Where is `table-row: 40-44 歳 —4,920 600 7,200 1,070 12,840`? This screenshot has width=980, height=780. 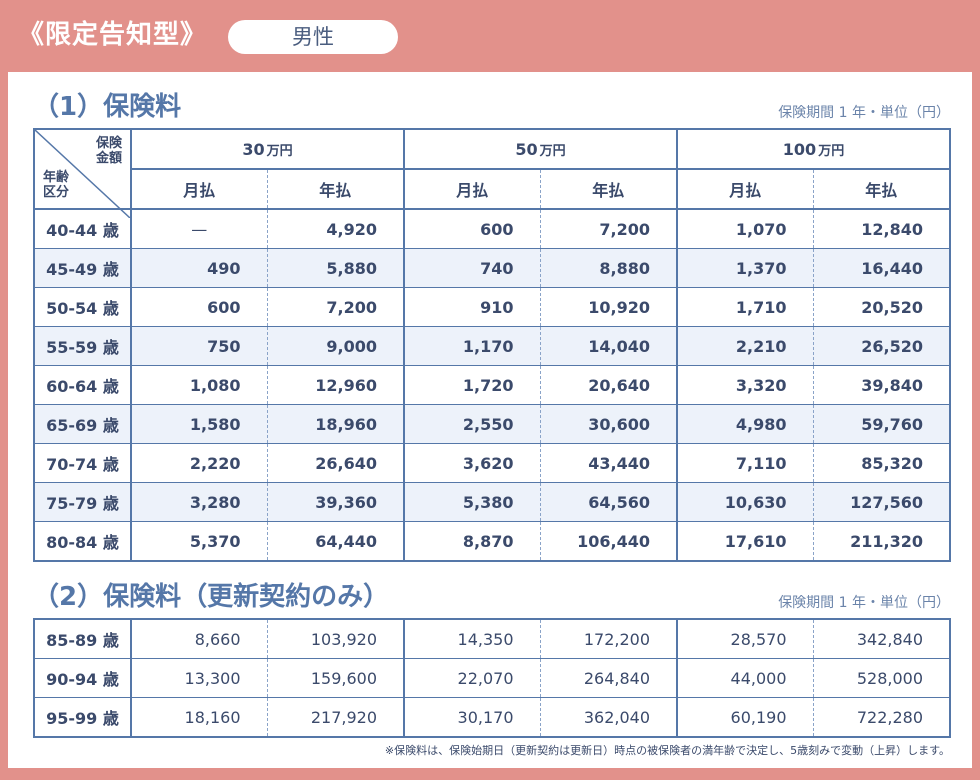
table-row: 40-44 歳 —4,920 600 7,200 1,070 12,840 is located at coordinates (492, 229).